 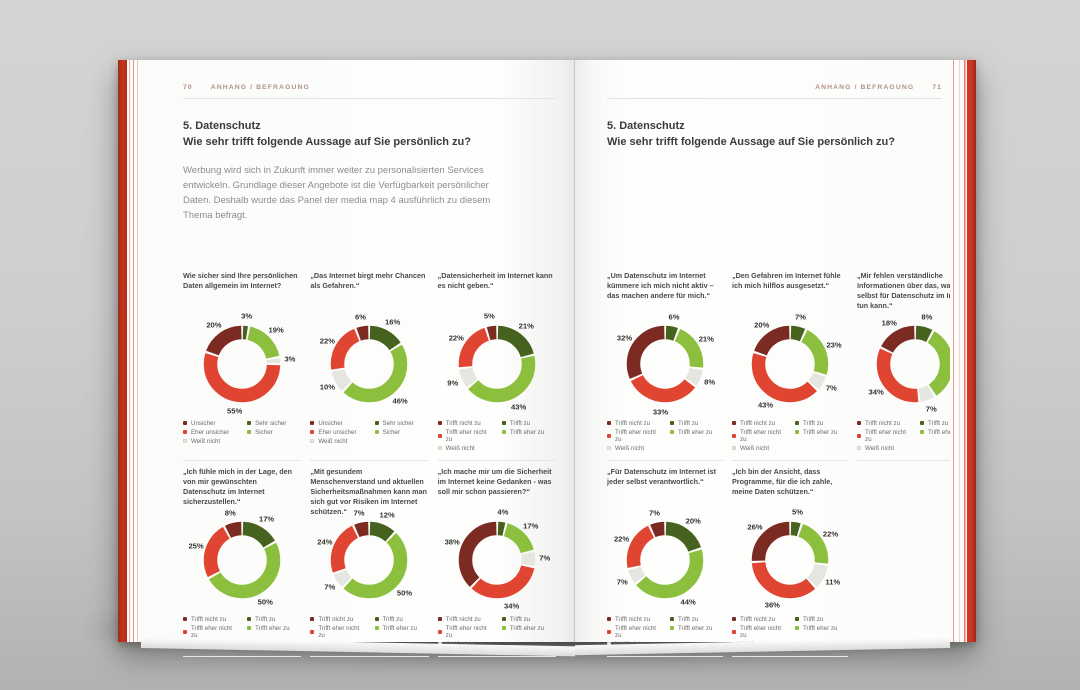 I want to click on legend-label: Trifft eher zu, so click(x=820, y=432).